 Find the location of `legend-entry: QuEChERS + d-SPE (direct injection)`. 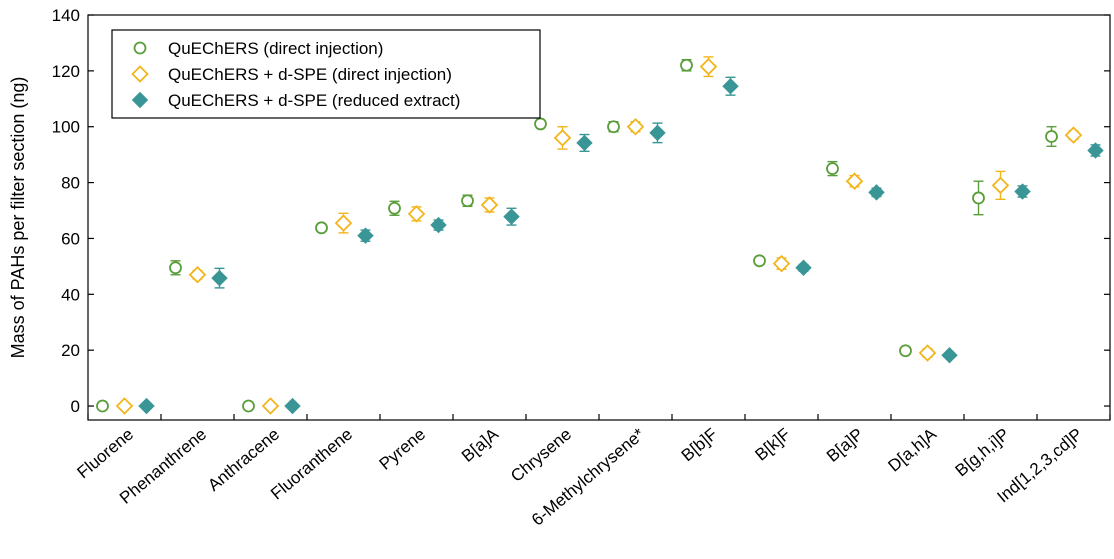

legend-entry: QuEChERS + d-SPE (direct injection) is located at coordinates (310, 74).